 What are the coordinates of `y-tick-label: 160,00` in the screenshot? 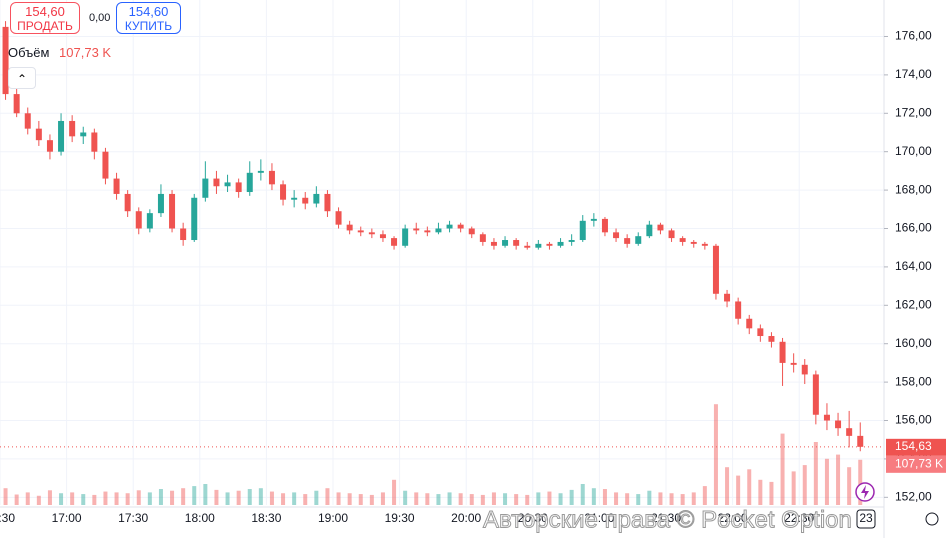 It's located at (913, 343).